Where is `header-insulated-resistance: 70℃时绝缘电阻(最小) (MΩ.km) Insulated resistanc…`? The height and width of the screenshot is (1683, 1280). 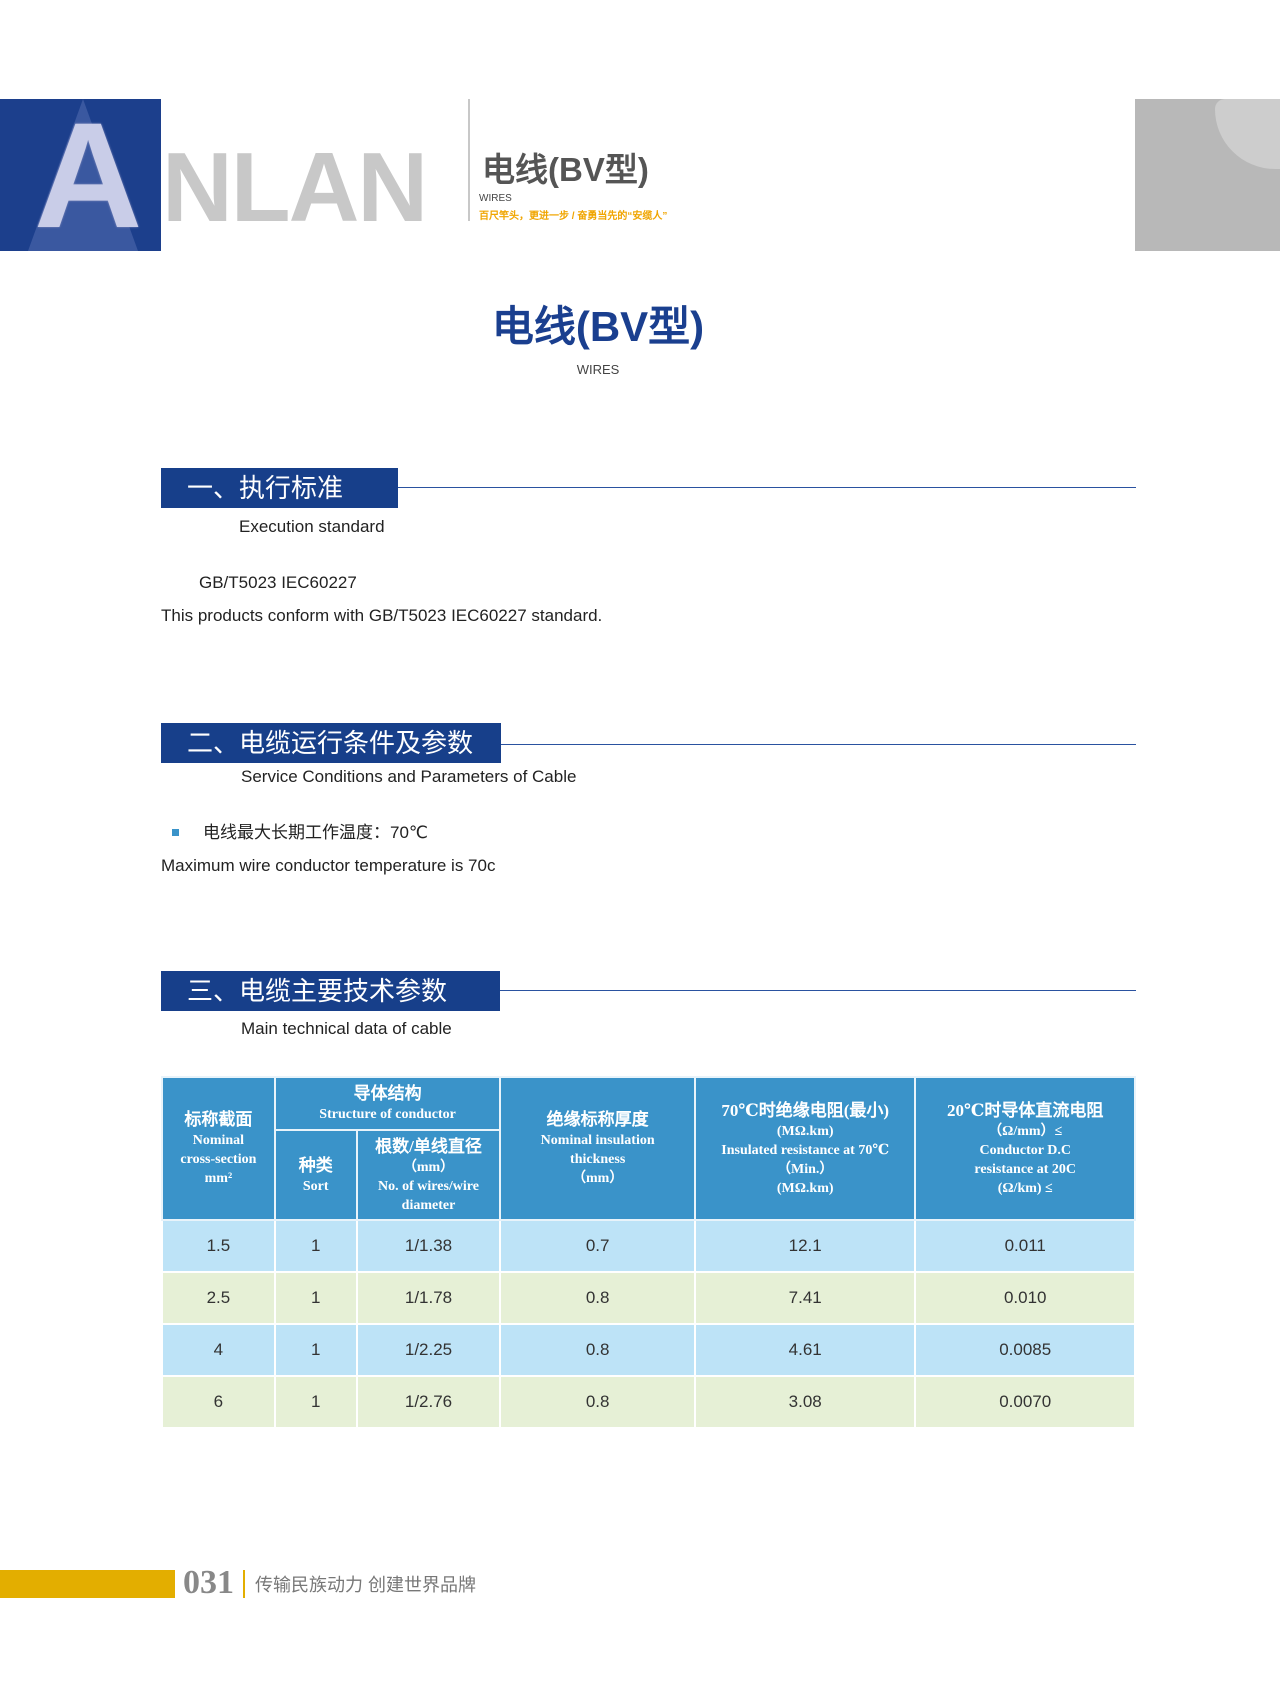 header-insulated-resistance: 70℃时绝缘电阻(最小) (MΩ.km) Insulated resistanc… is located at coordinates (805, 1148).